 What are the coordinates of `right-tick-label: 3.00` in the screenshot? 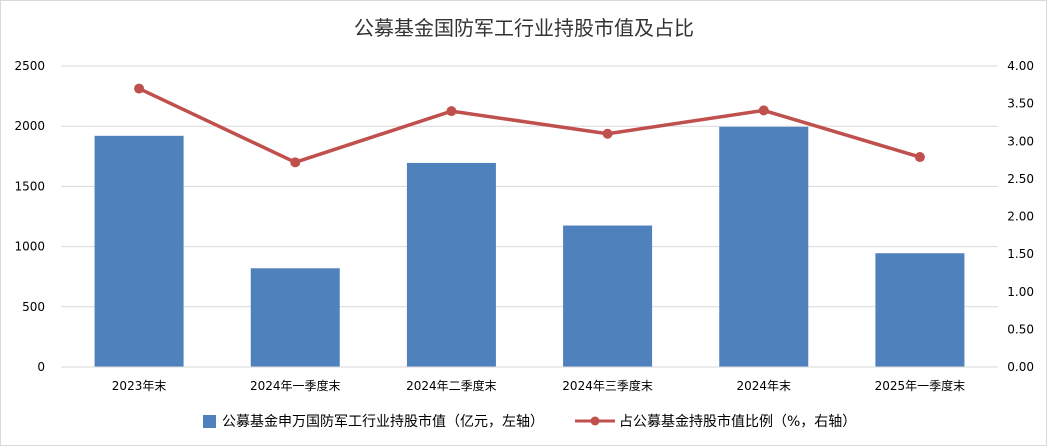 It's located at (1020, 141).